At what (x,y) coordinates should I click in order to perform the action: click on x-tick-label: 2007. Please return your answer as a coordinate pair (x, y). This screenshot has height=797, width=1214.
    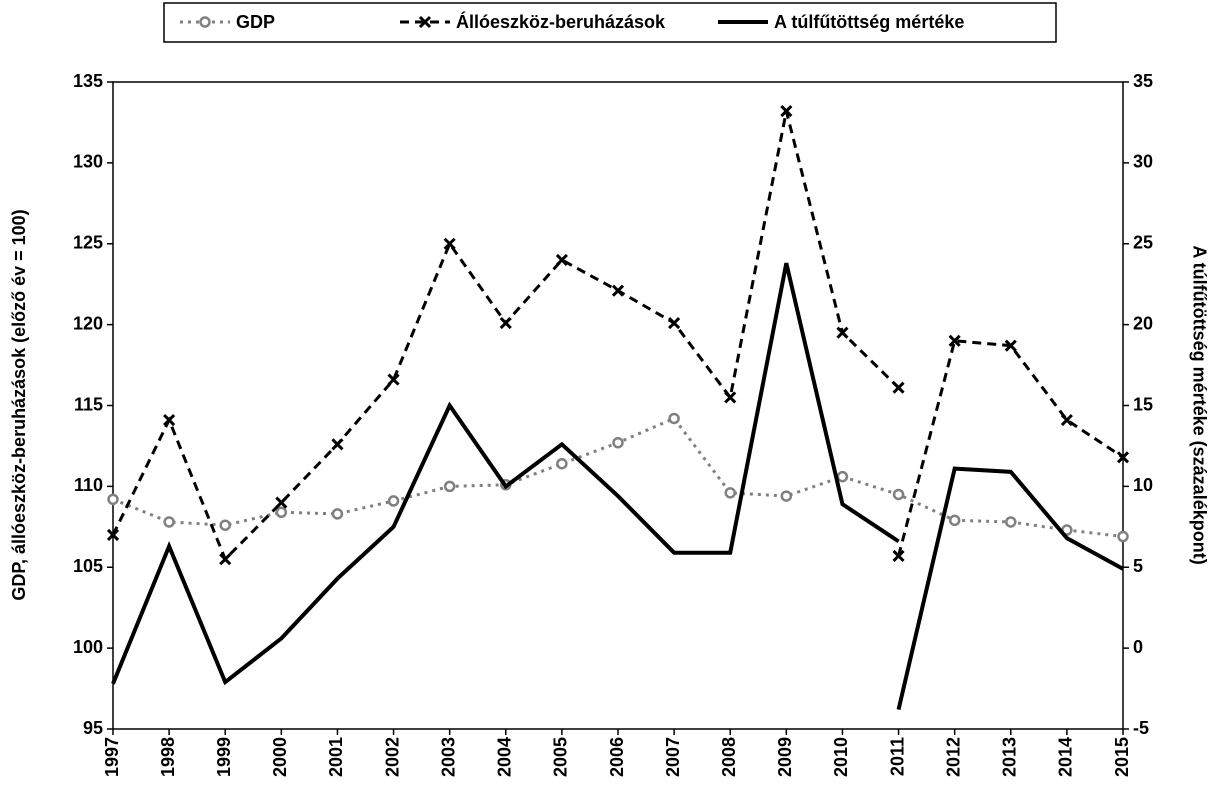
    Looking at the image, I should click on (673, 757).